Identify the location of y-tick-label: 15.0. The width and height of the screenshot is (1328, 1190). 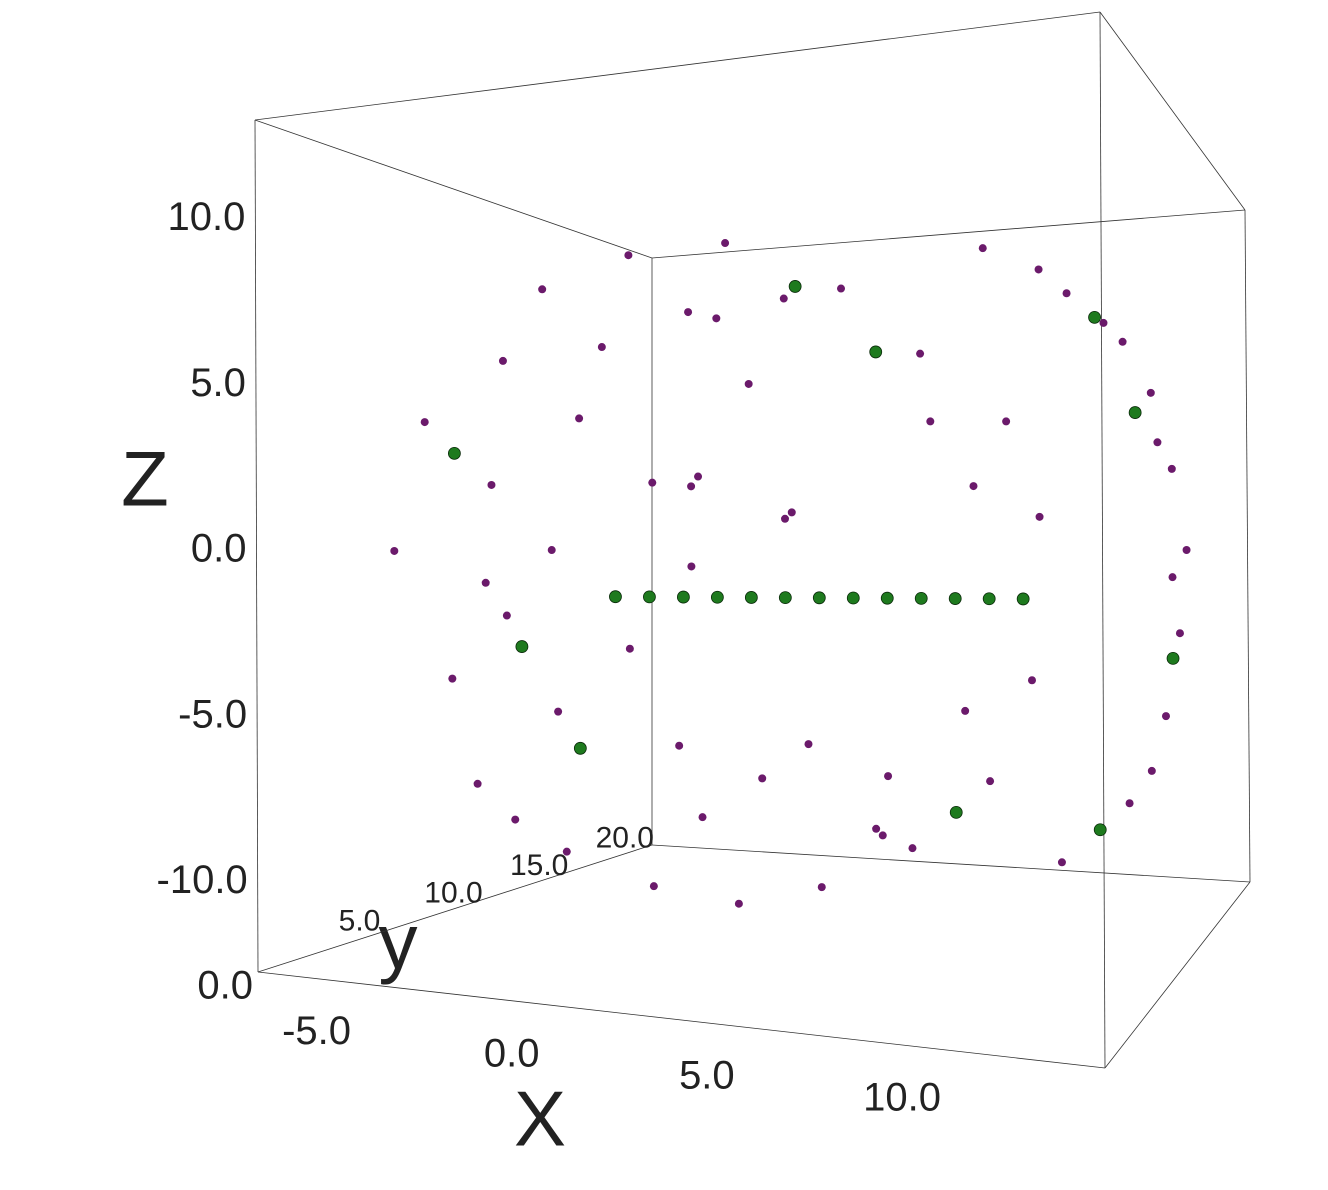
(539, 865).